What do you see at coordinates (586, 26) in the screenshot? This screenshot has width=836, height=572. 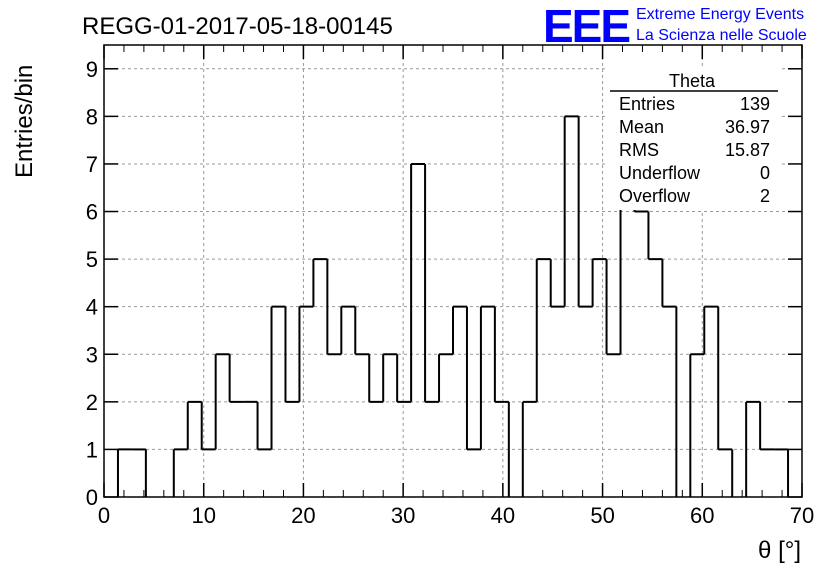 I see `eee-logo: EEE` at bounding box center [586, 26].